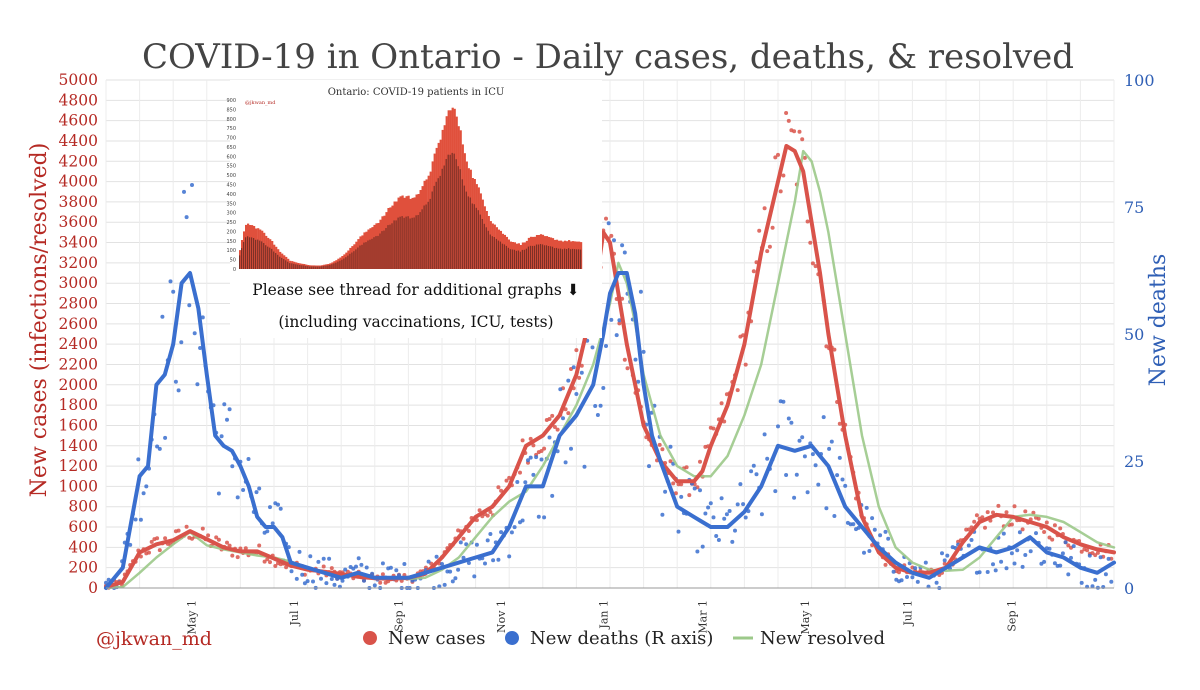  What do you see at coordinates (1134, 207) in the screenshot?
I see `y-tick-right: 75` at bounding box center [1134, 207].